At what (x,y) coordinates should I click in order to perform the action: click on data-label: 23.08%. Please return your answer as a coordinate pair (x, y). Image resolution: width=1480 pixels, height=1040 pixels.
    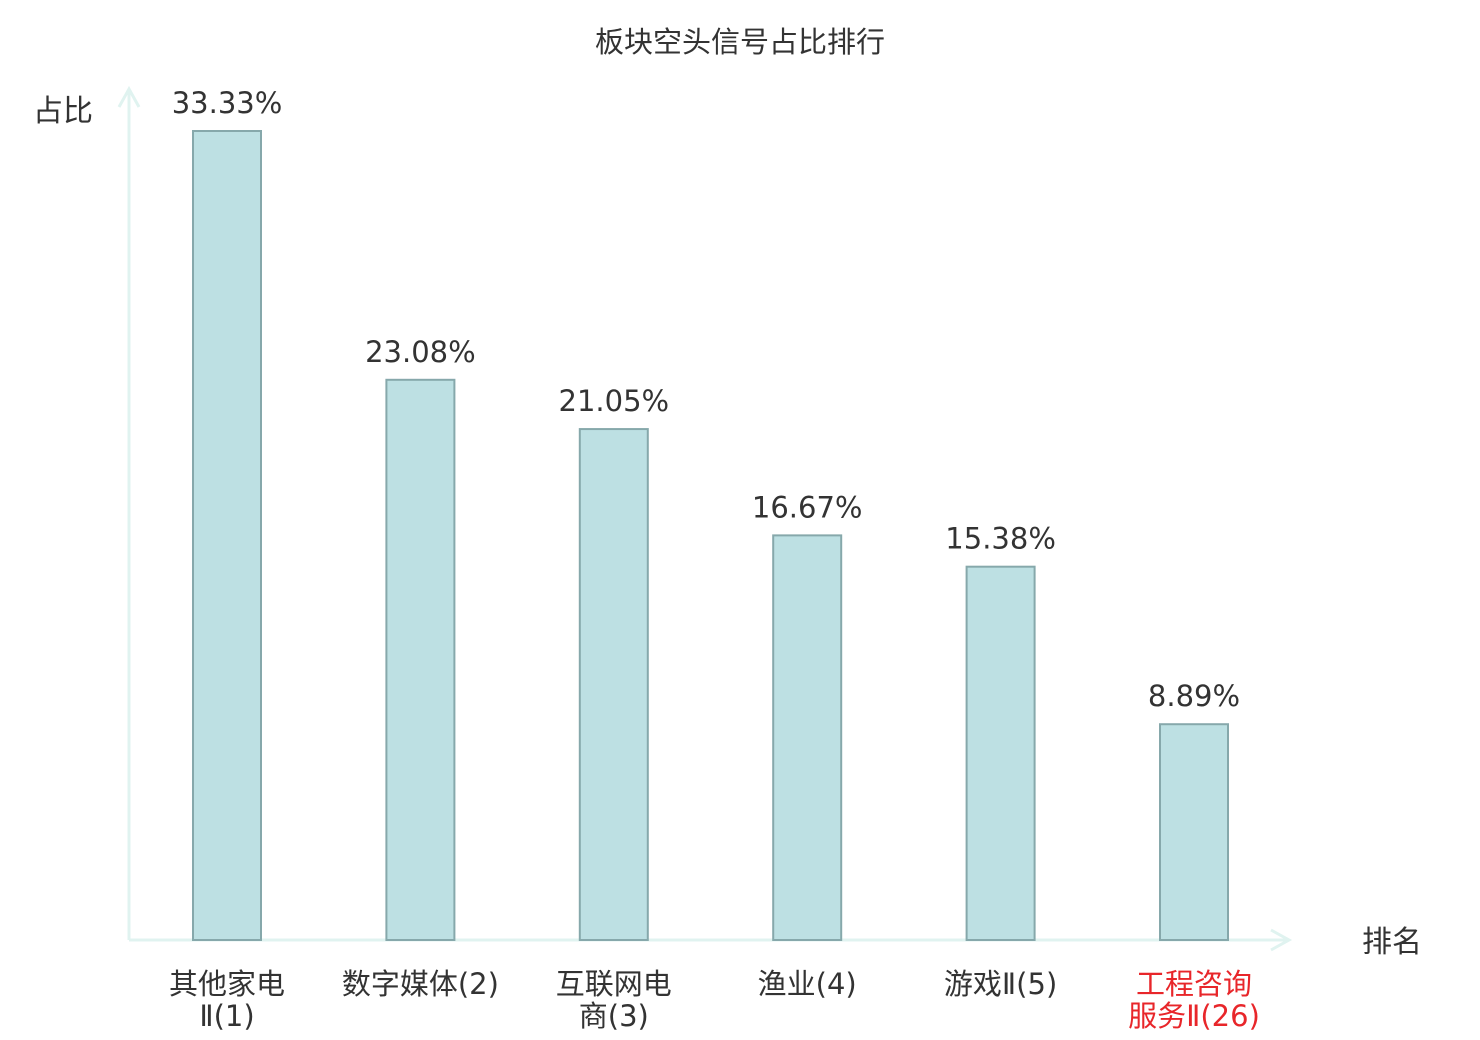
    Looking at the image, I should click on (420, 352).